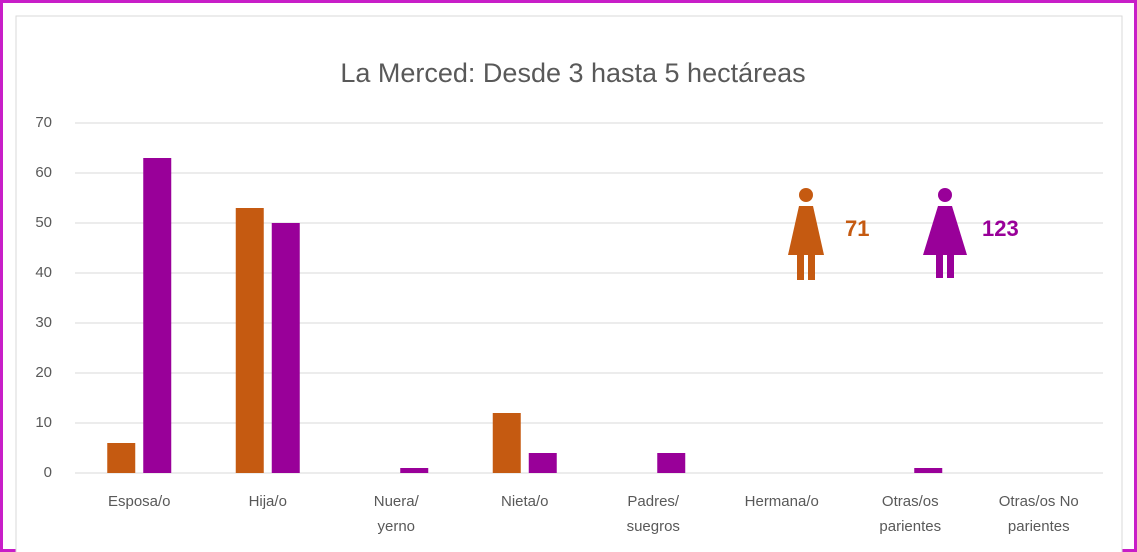  What do you see at coordinates (653, 501) in the screenshot?
I see `x-tick-label: Padres/` at bounding box center [653, 501].